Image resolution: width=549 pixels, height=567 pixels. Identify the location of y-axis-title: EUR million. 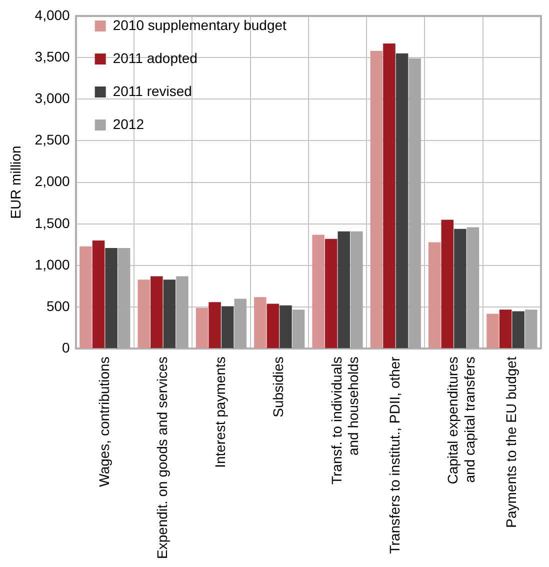
(15, 182).